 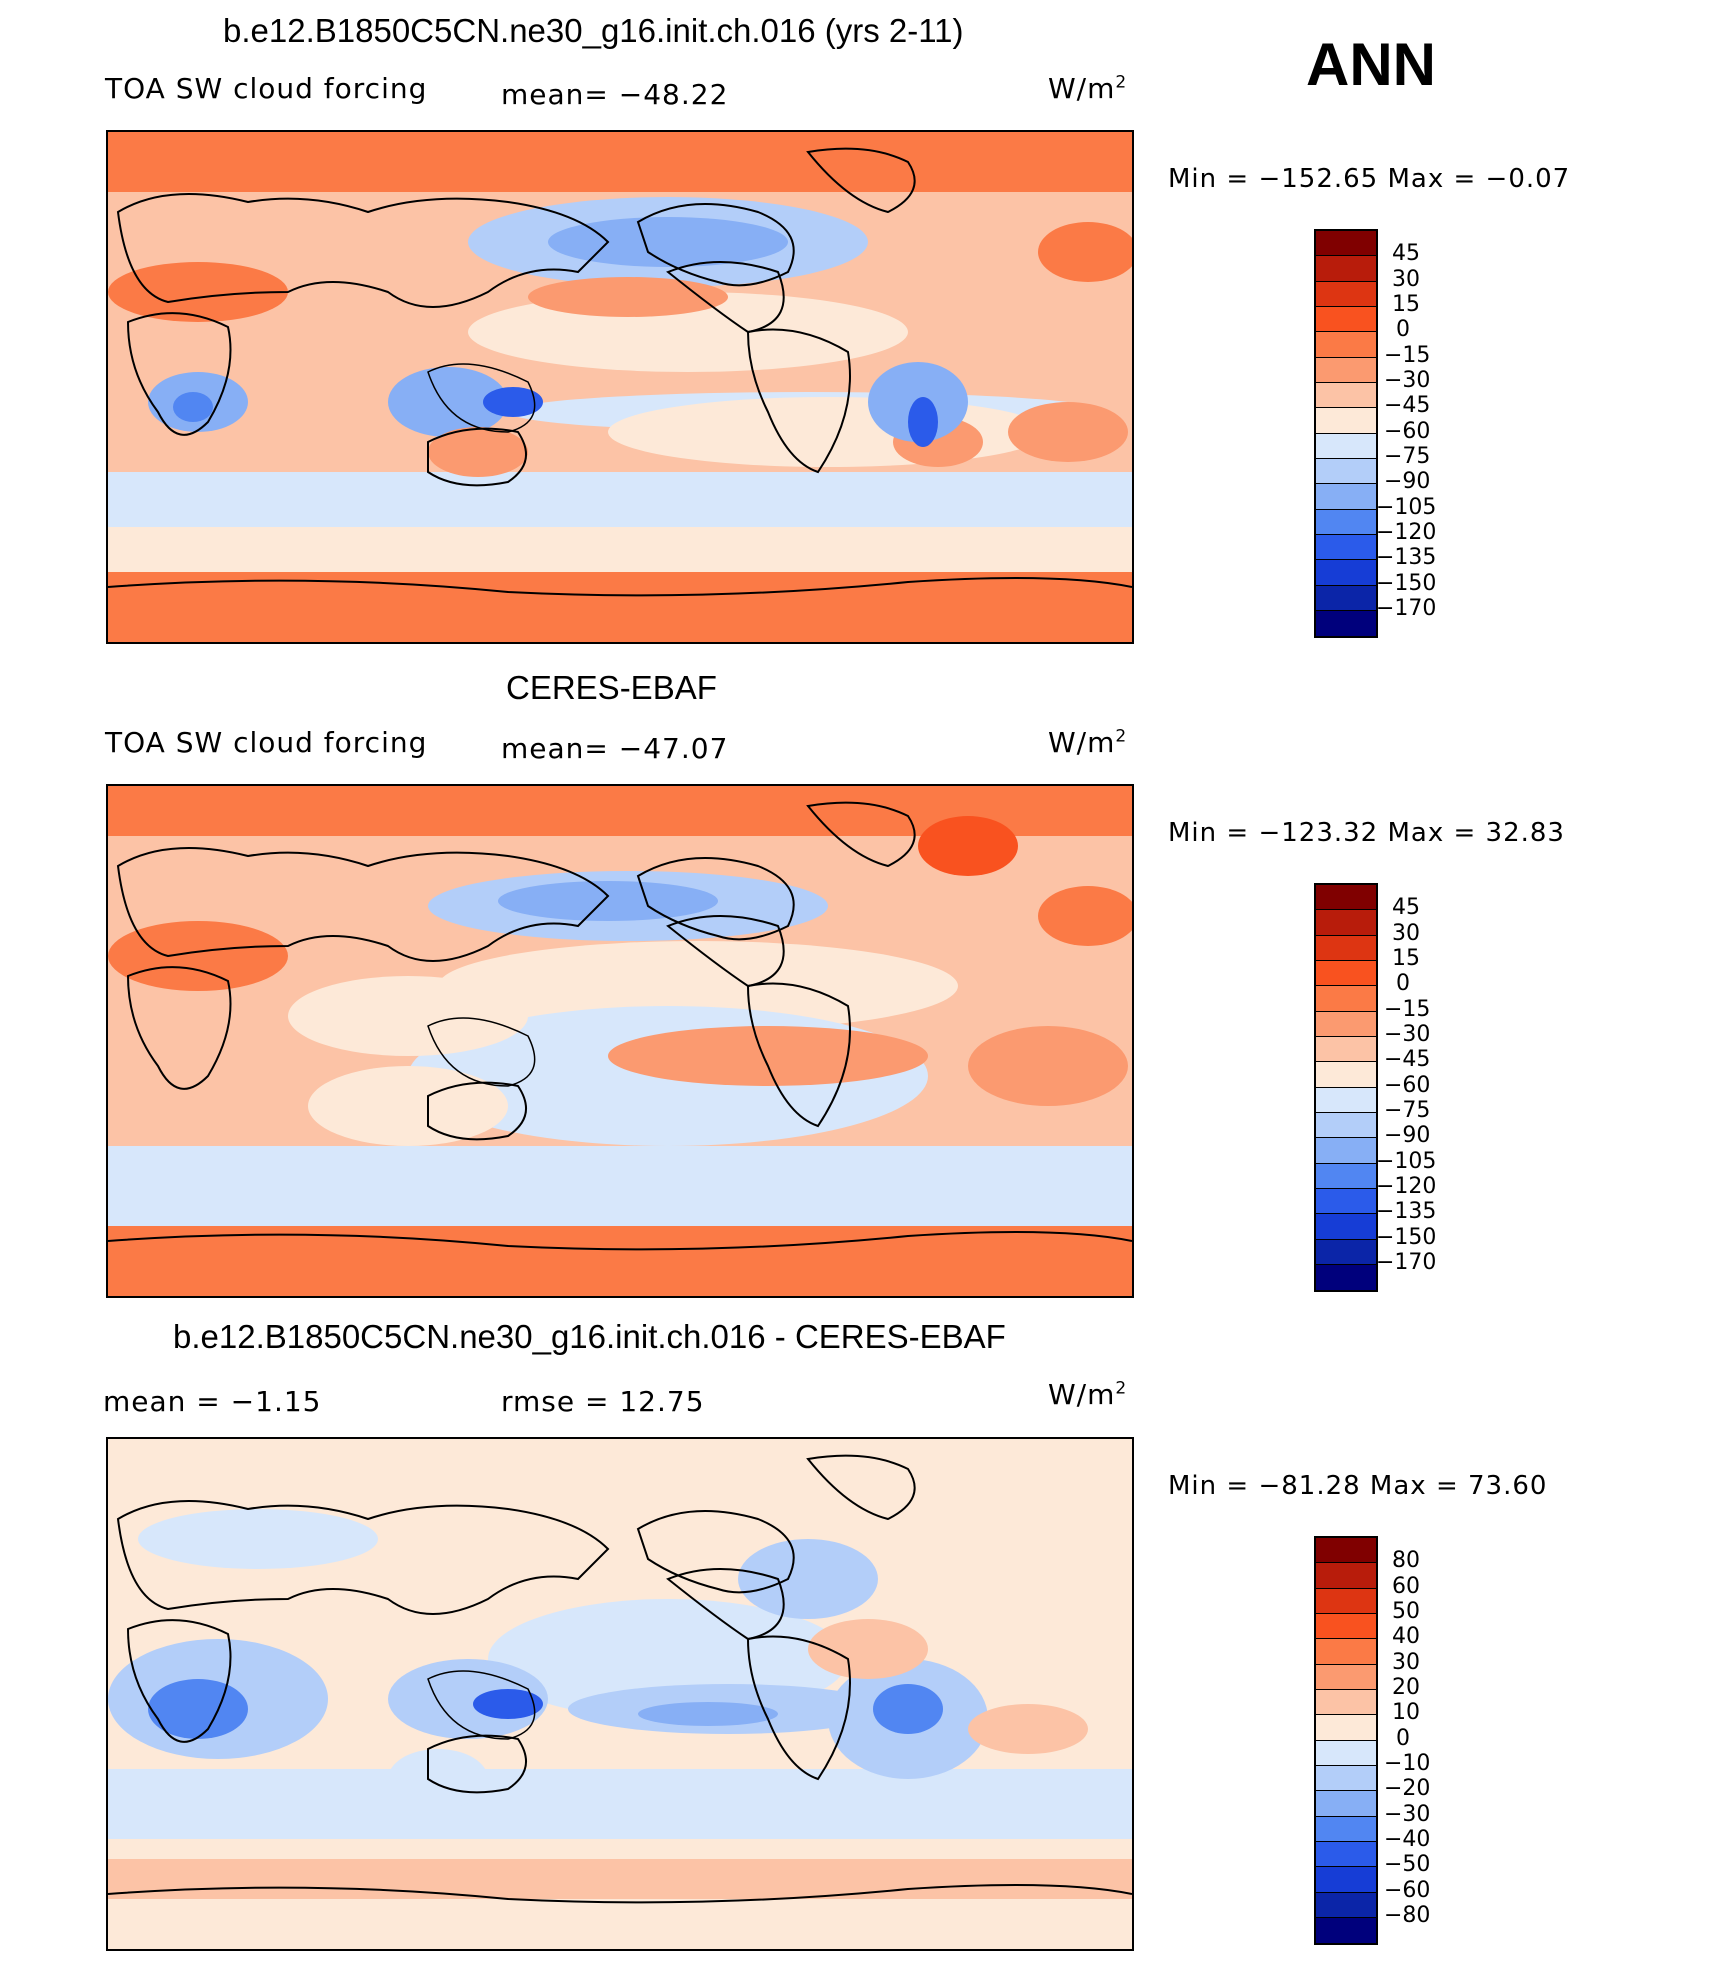 I want to click on panel-3-colorbar, so click(x=1346, y=1741).